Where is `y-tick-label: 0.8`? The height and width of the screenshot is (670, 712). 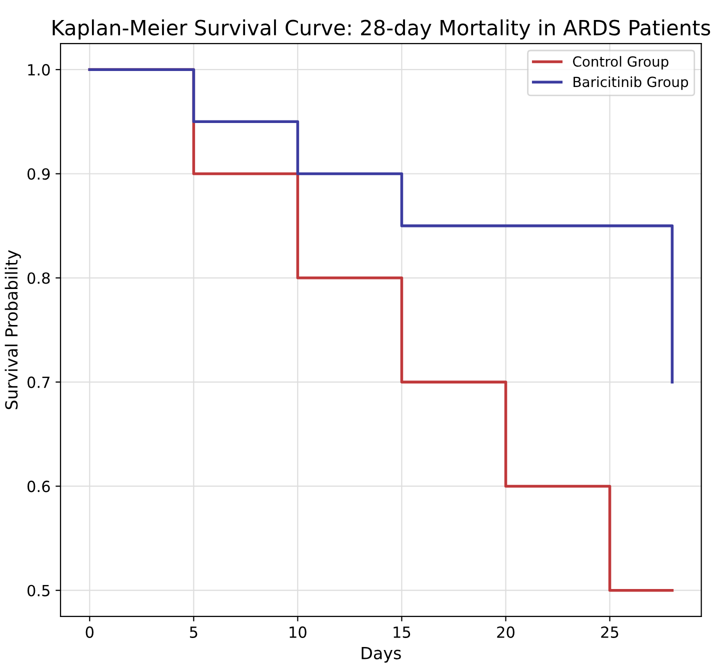 y-tick-label: 0.8 is located at coordinates (39, 278).